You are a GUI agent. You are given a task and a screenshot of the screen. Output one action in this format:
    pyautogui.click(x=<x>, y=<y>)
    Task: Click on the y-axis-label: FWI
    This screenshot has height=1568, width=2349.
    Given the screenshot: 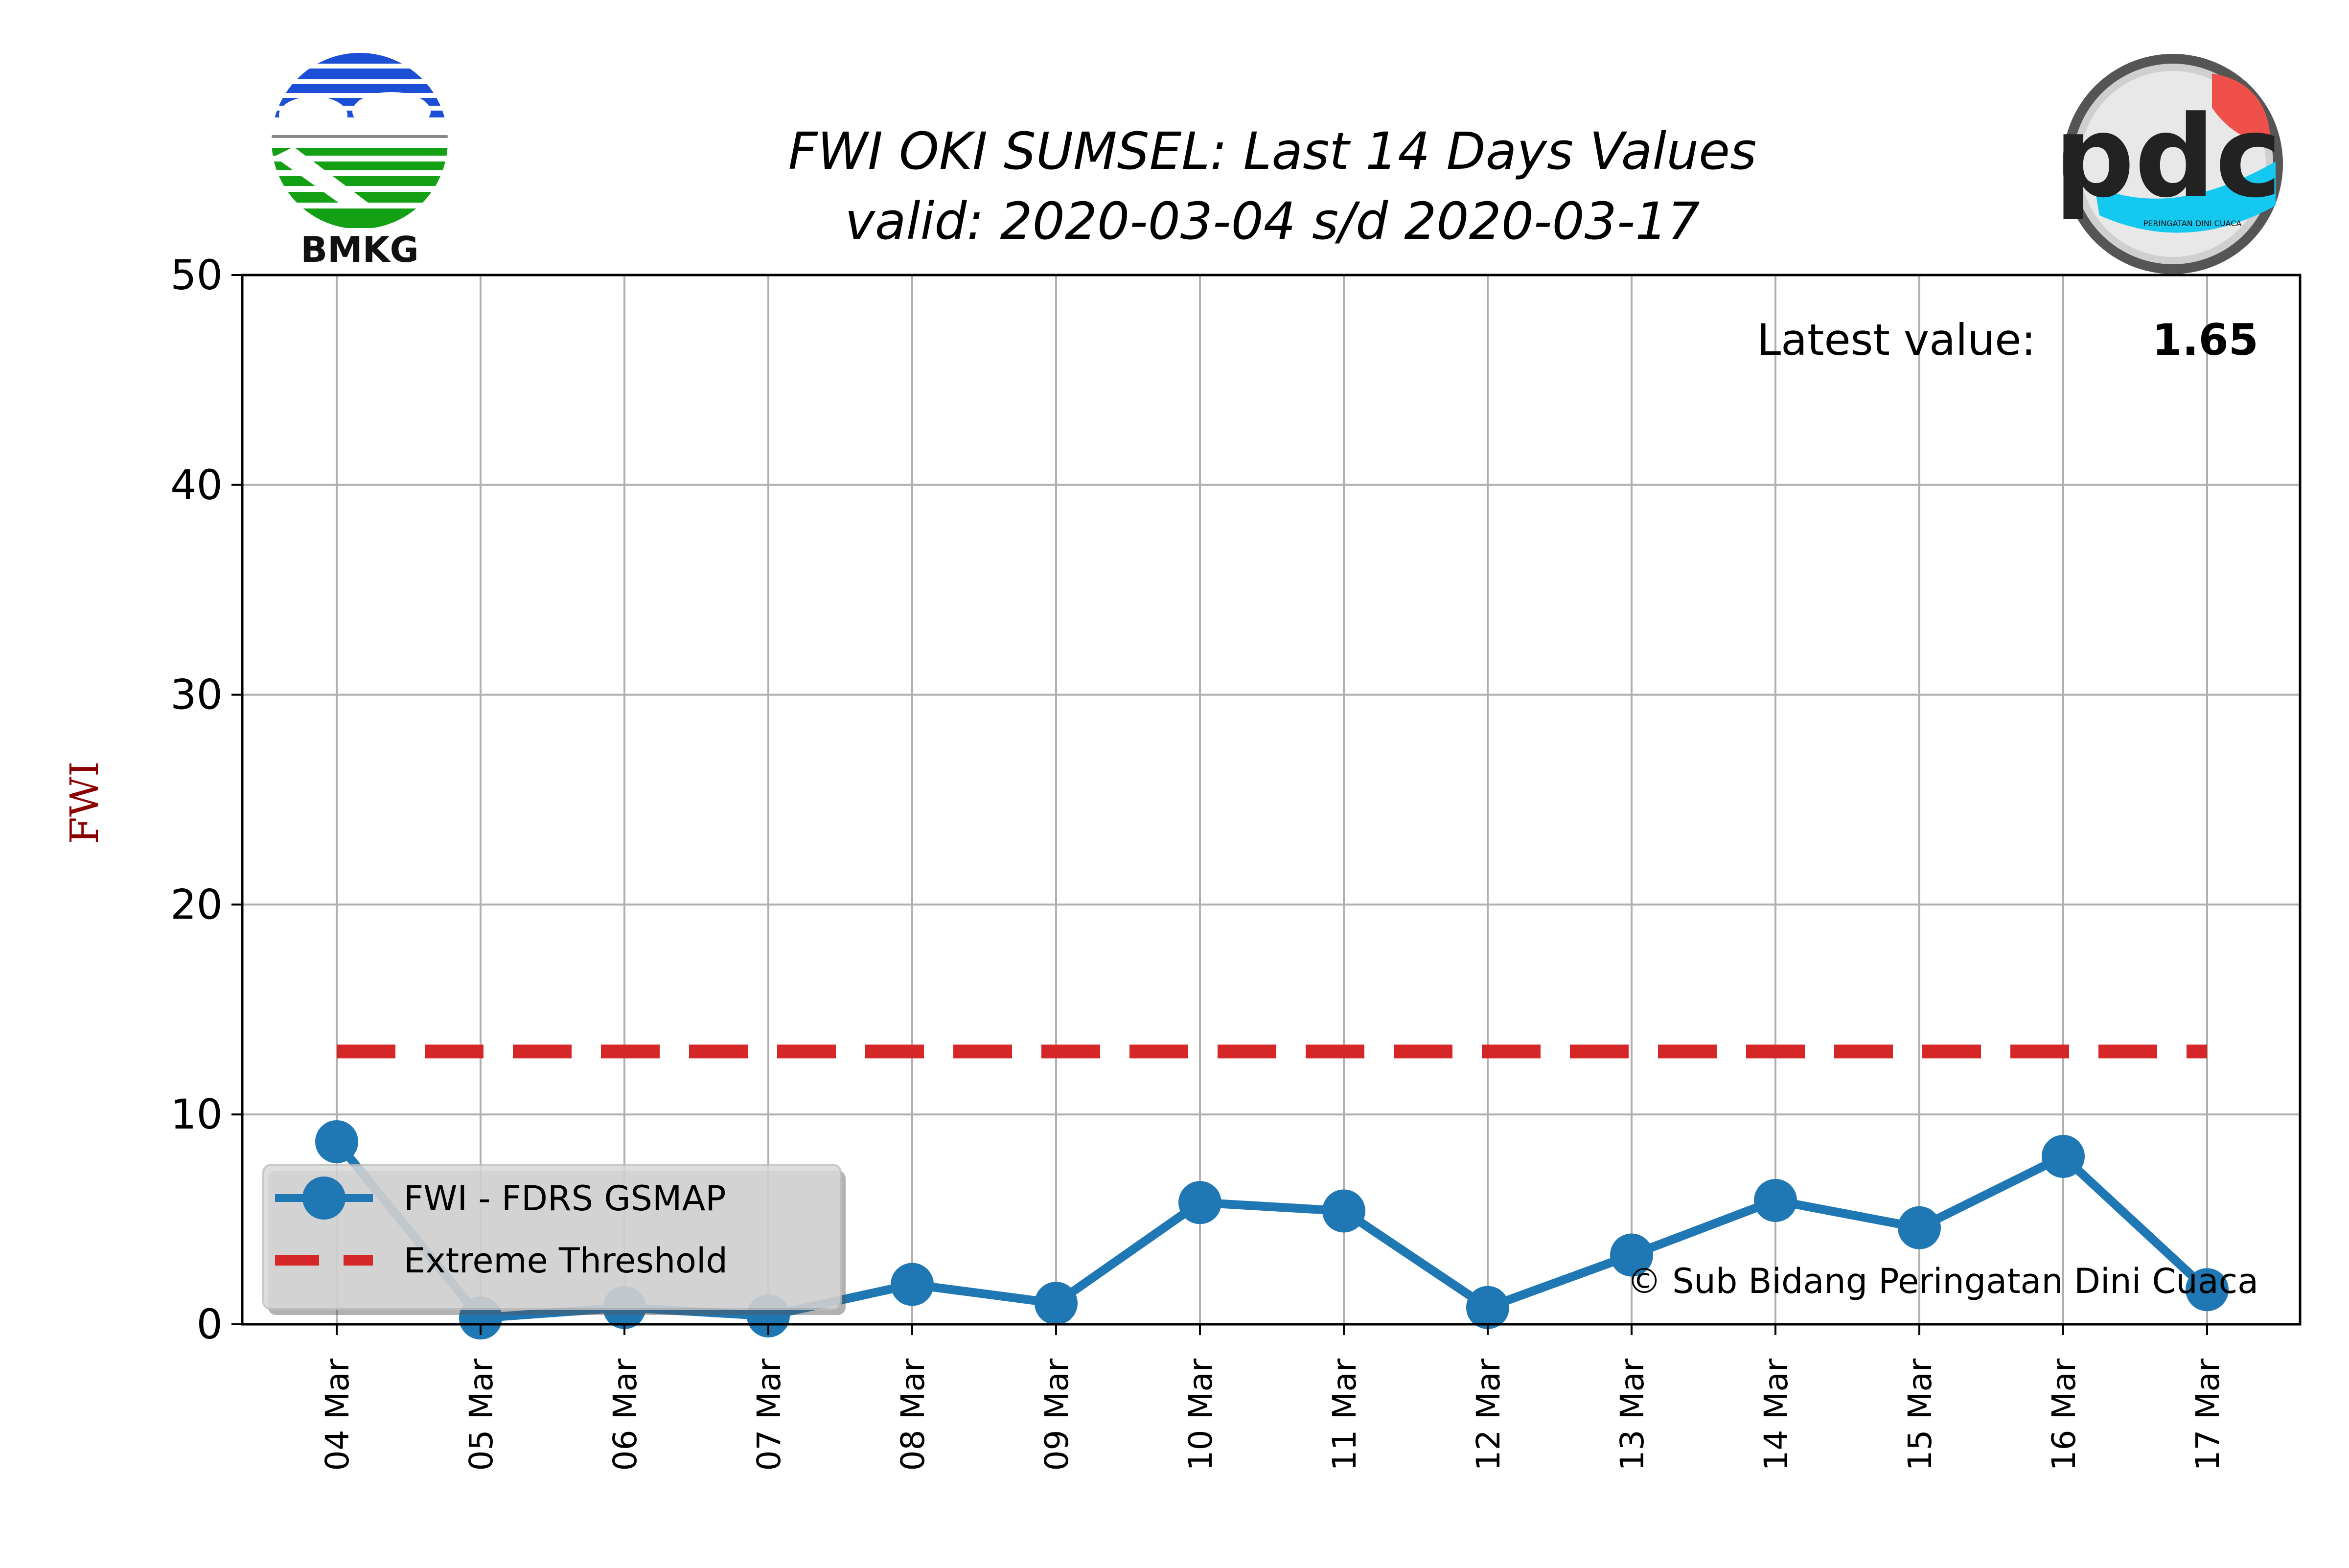 What is the action you would take?
    pyautogui.click(x=84, y=802)
    